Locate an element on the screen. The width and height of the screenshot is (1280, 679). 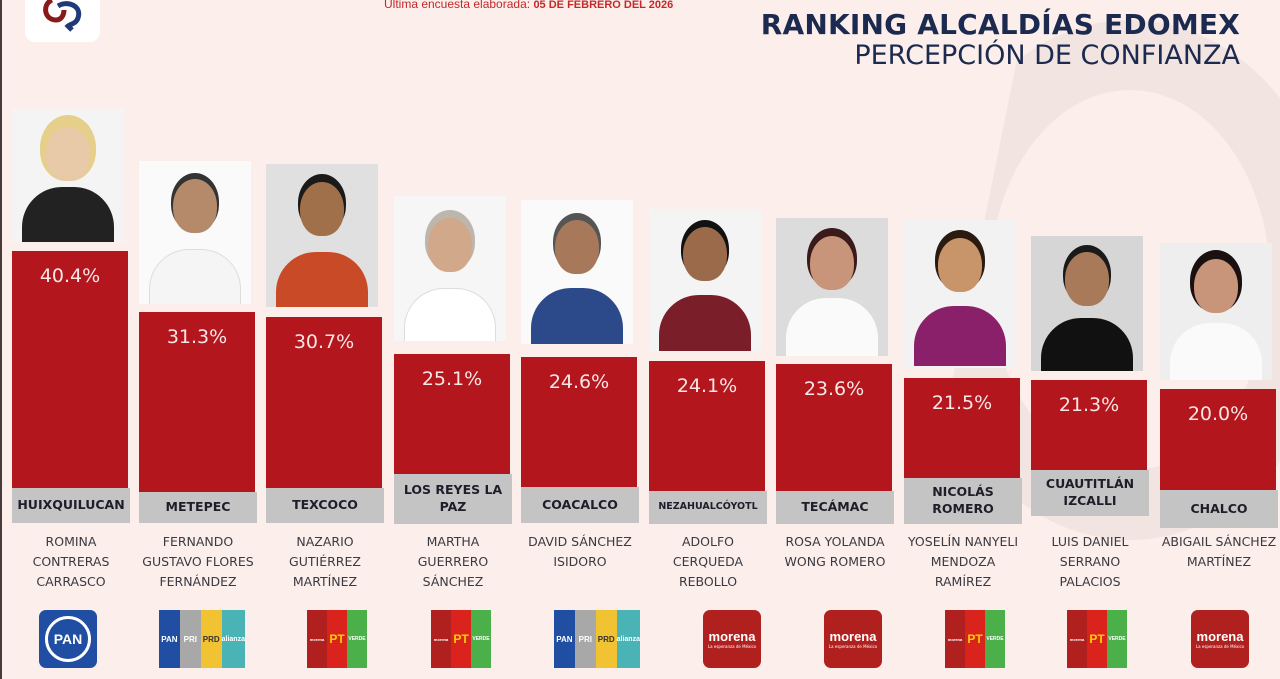
bar: 25.1% is located at coordinates (452, 414).